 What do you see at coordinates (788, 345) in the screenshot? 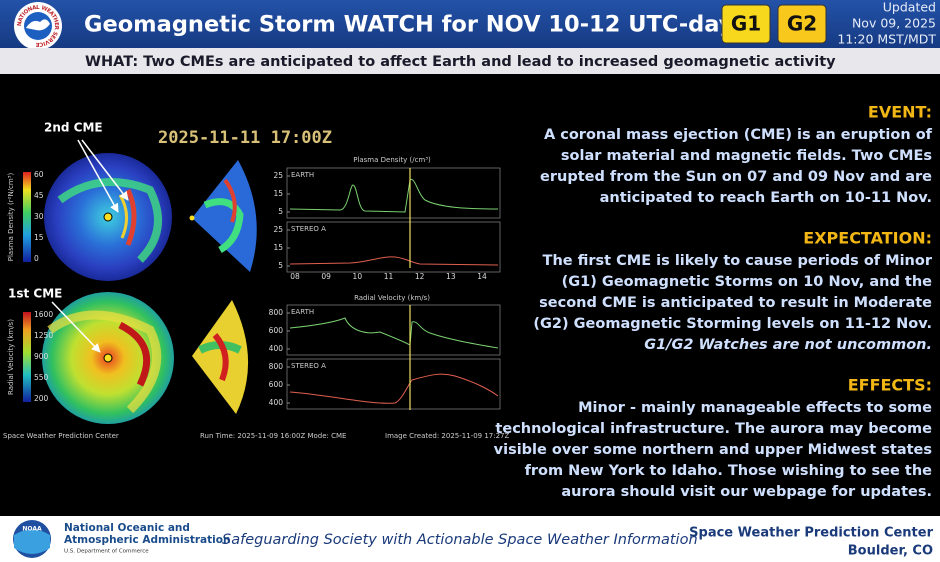
I see `section-note: G1/G2 Watches are not uncommon.` at bounding box center [788, 345].